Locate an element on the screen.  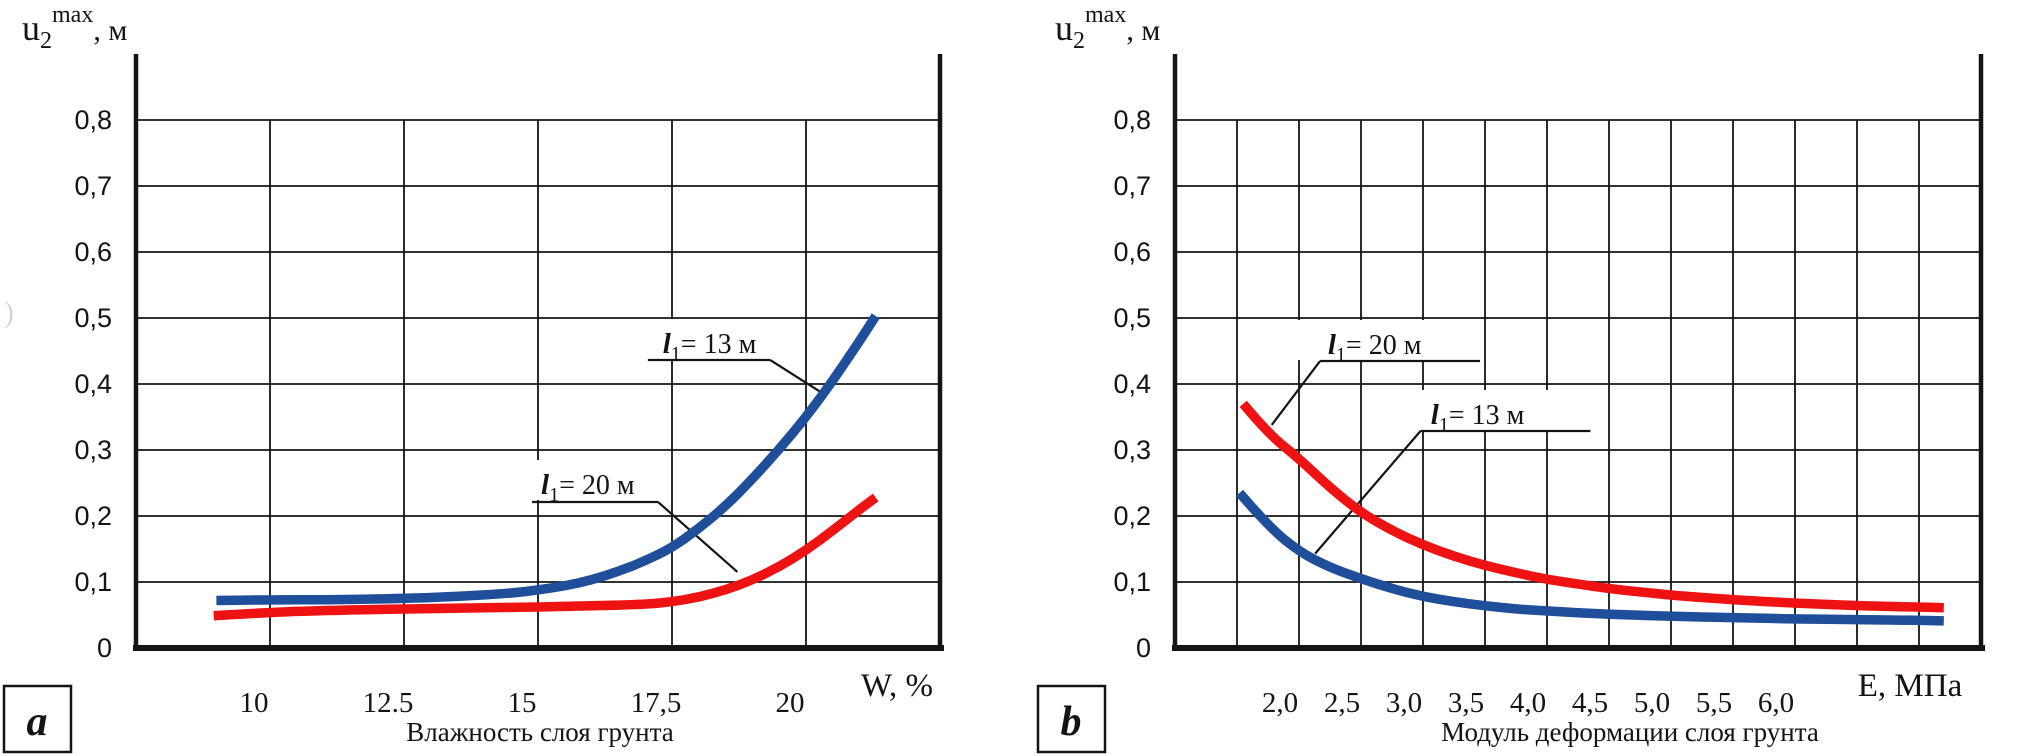
x-tick-label: 6,0 is located at coordinates (1776, 703).